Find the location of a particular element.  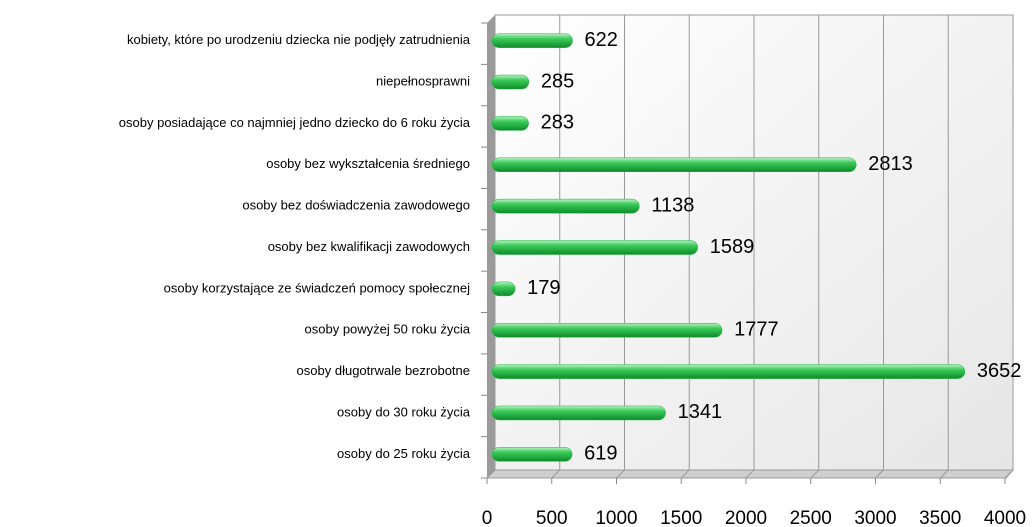

x-tick-label: 2500 is located at coordinates (811, 517).